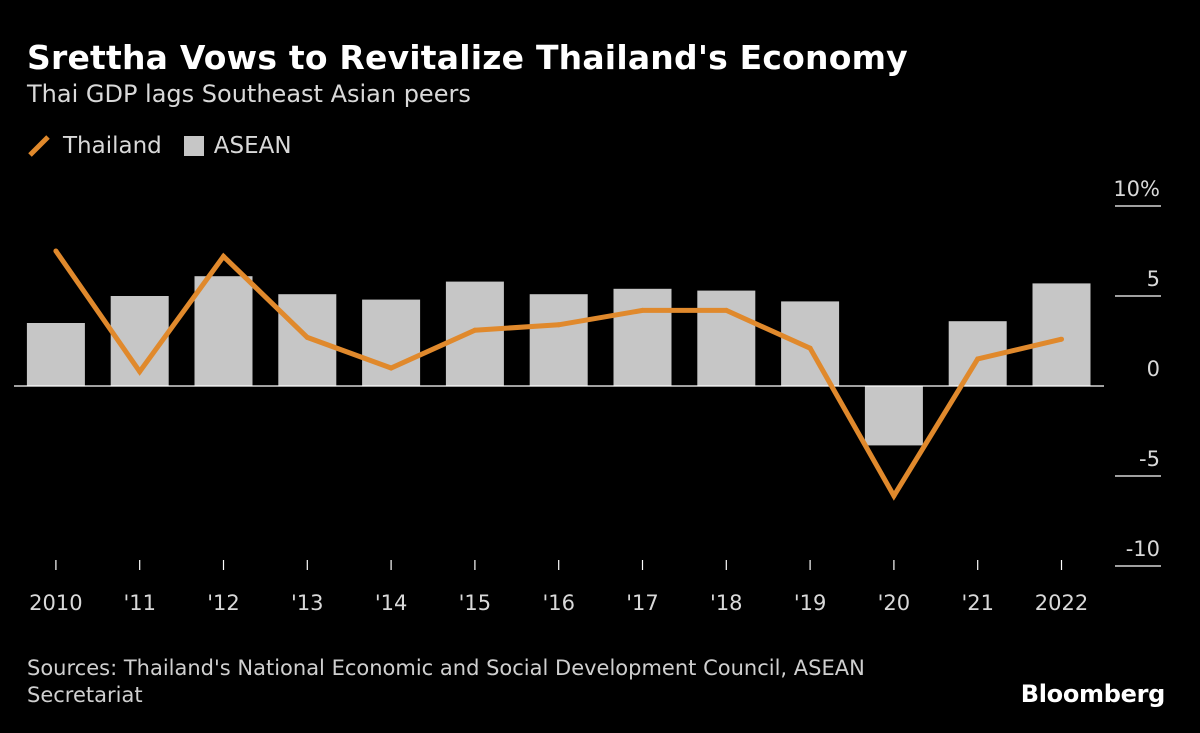  What do you see at coordinates (1153, 369) in the screenshot?
I see `y-tick-label: 0` at bounding box center [1153, 369].